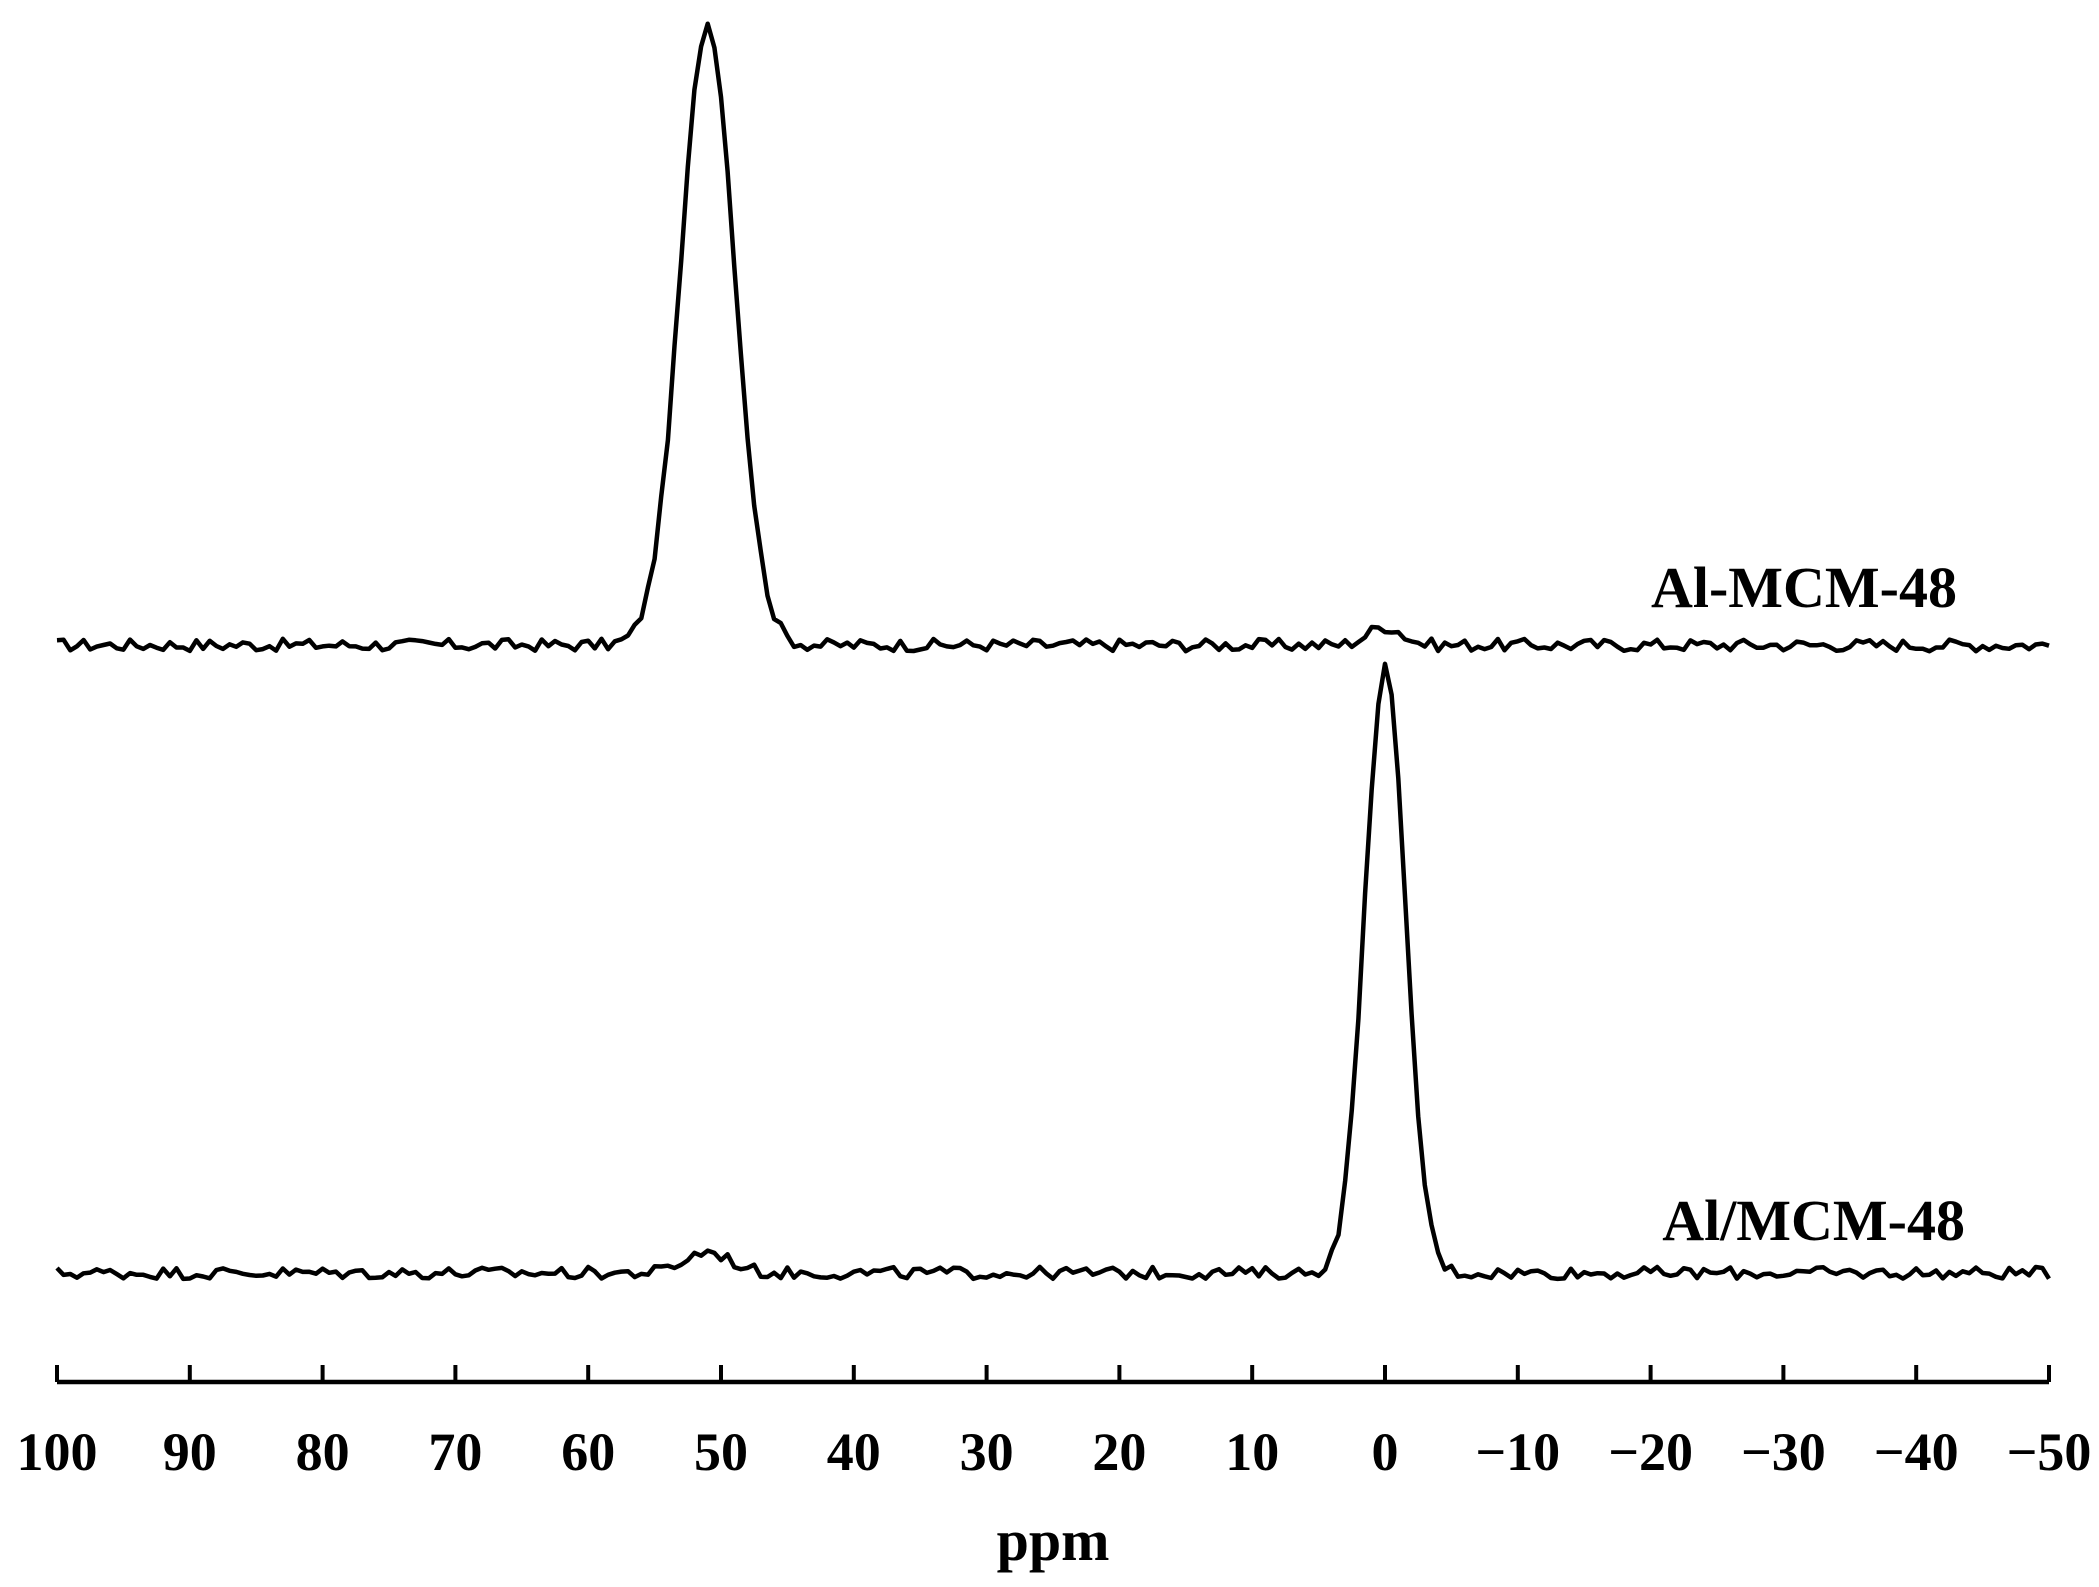 The width and height of the screenshot is (2099, 1587). What do you see at coordinates (1804, 587) in the screenshot?
I see `series-label-al-mcm-48: Al-MCM-48` at bounding box center [1804, 587].